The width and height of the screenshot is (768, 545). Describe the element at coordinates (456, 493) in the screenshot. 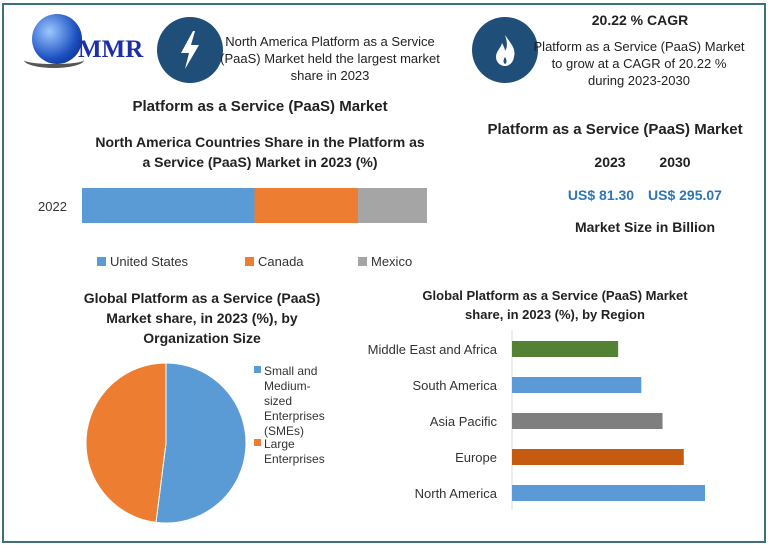

I see `category-label: North America` at that location.